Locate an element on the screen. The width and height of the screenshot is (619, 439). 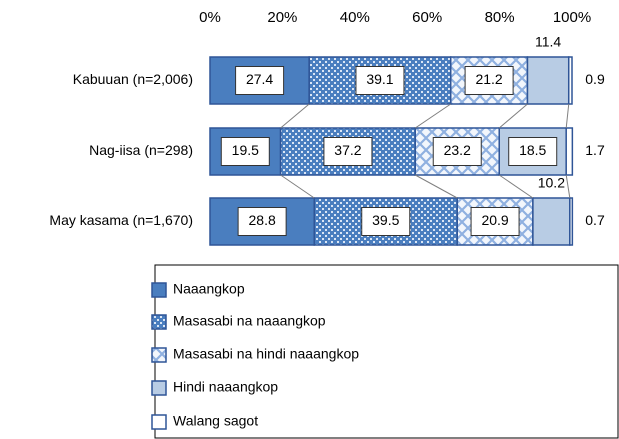
x-tick-label: 60% is located at coordinates (427, 17).